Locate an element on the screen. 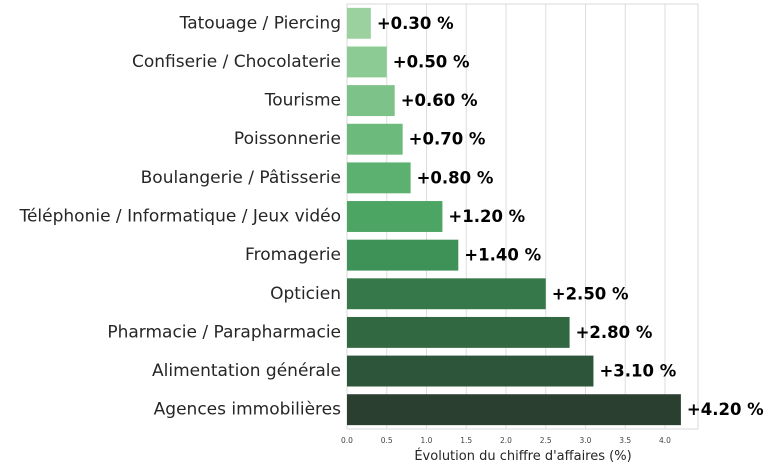  value-label: +0.70 % is located at coordinates (447, 139).